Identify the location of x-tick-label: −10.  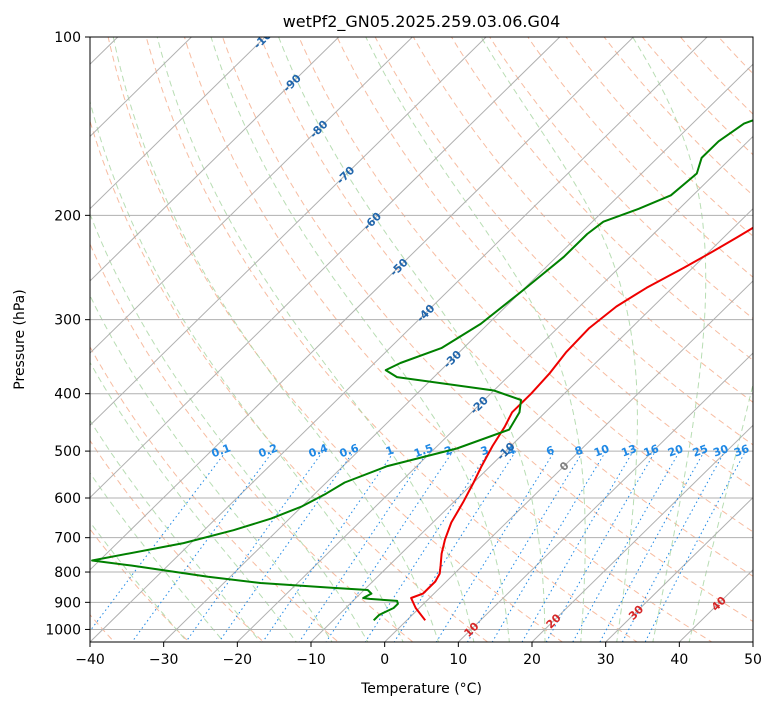
(311, 660).